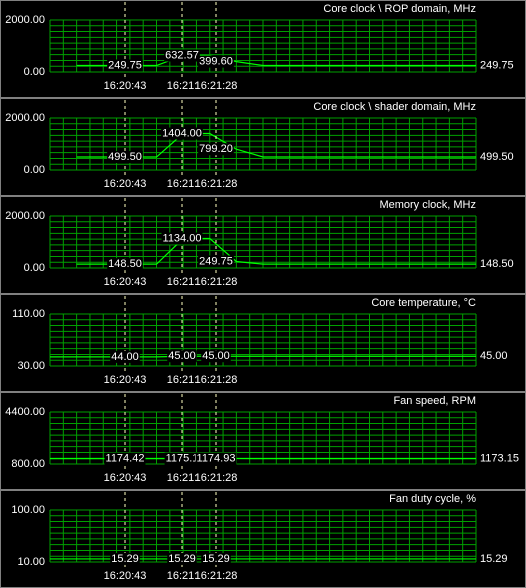 The image size is (526, 588). I want to click on marker-label: 632.57, so click(182, 55).